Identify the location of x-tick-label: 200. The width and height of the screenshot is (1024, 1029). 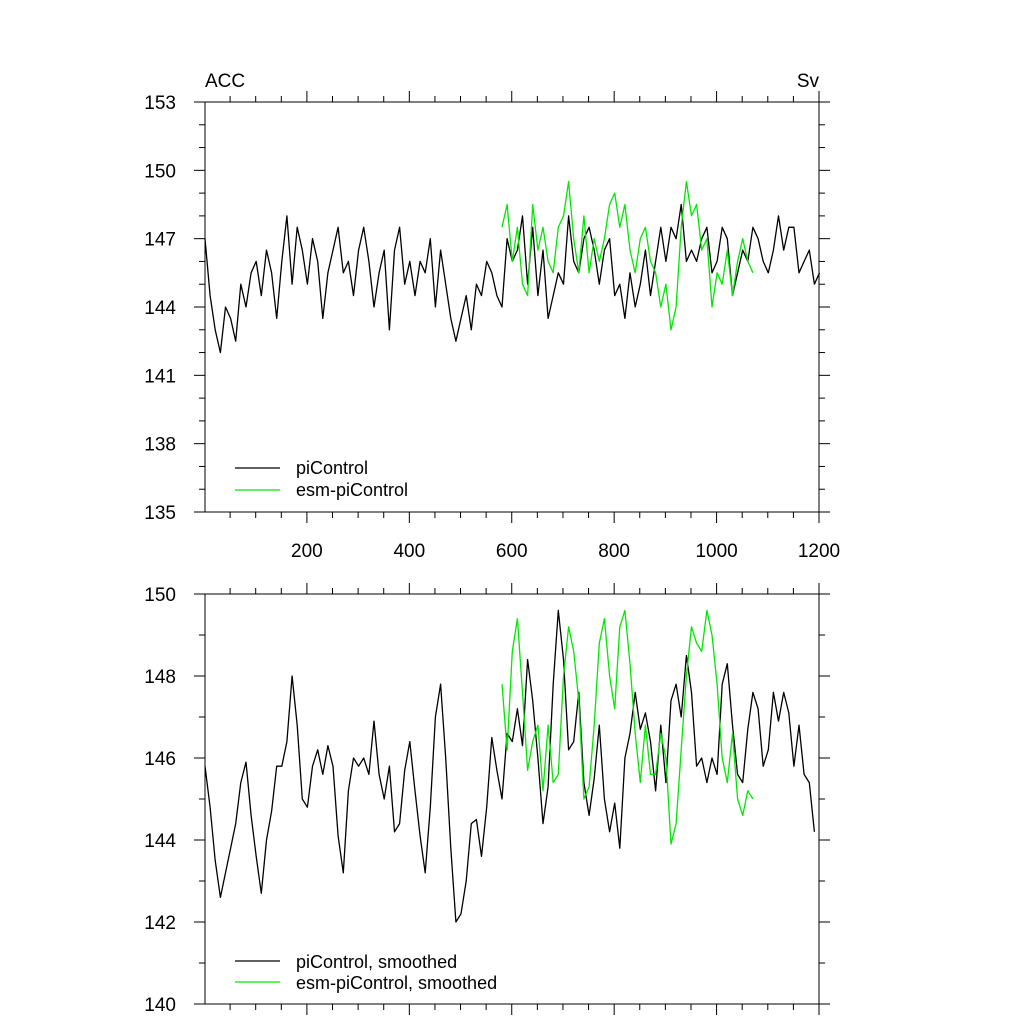
(307, 551).